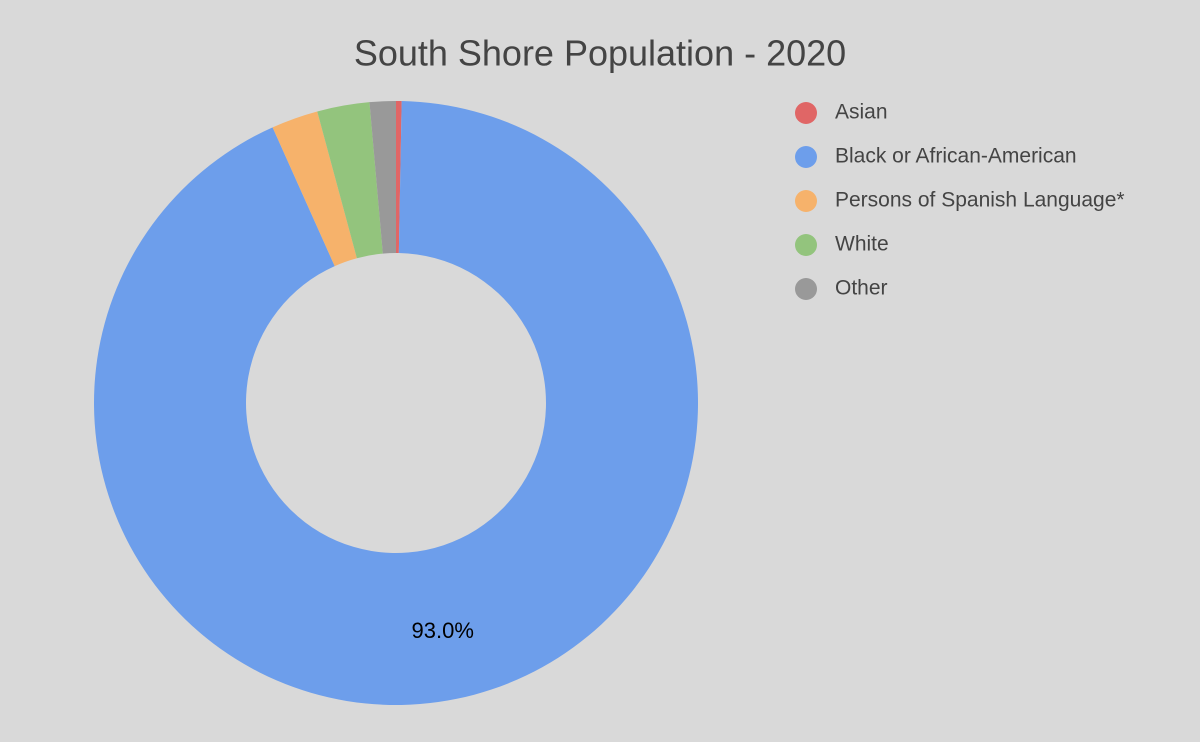  What do you see at coordinates (443, 630) in the screenshot?
I see `data-label: 93.0%` at bounding box center [443, 630].